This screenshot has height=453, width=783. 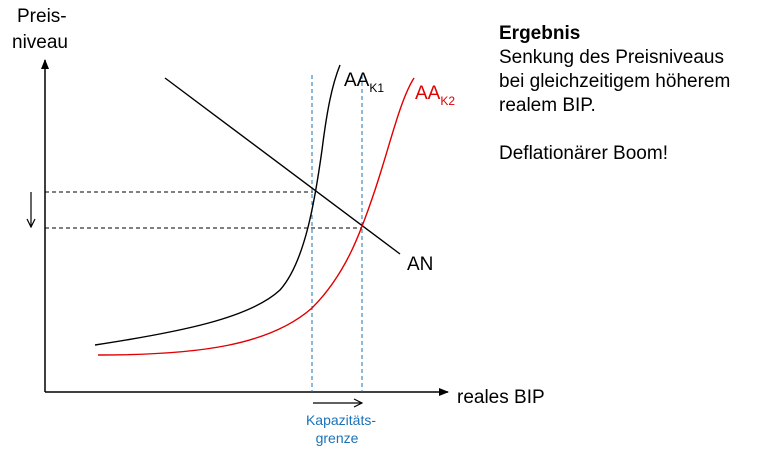 I want to click on result-conclusion: Deflationärer Boom!, so click(x=583, y=153).